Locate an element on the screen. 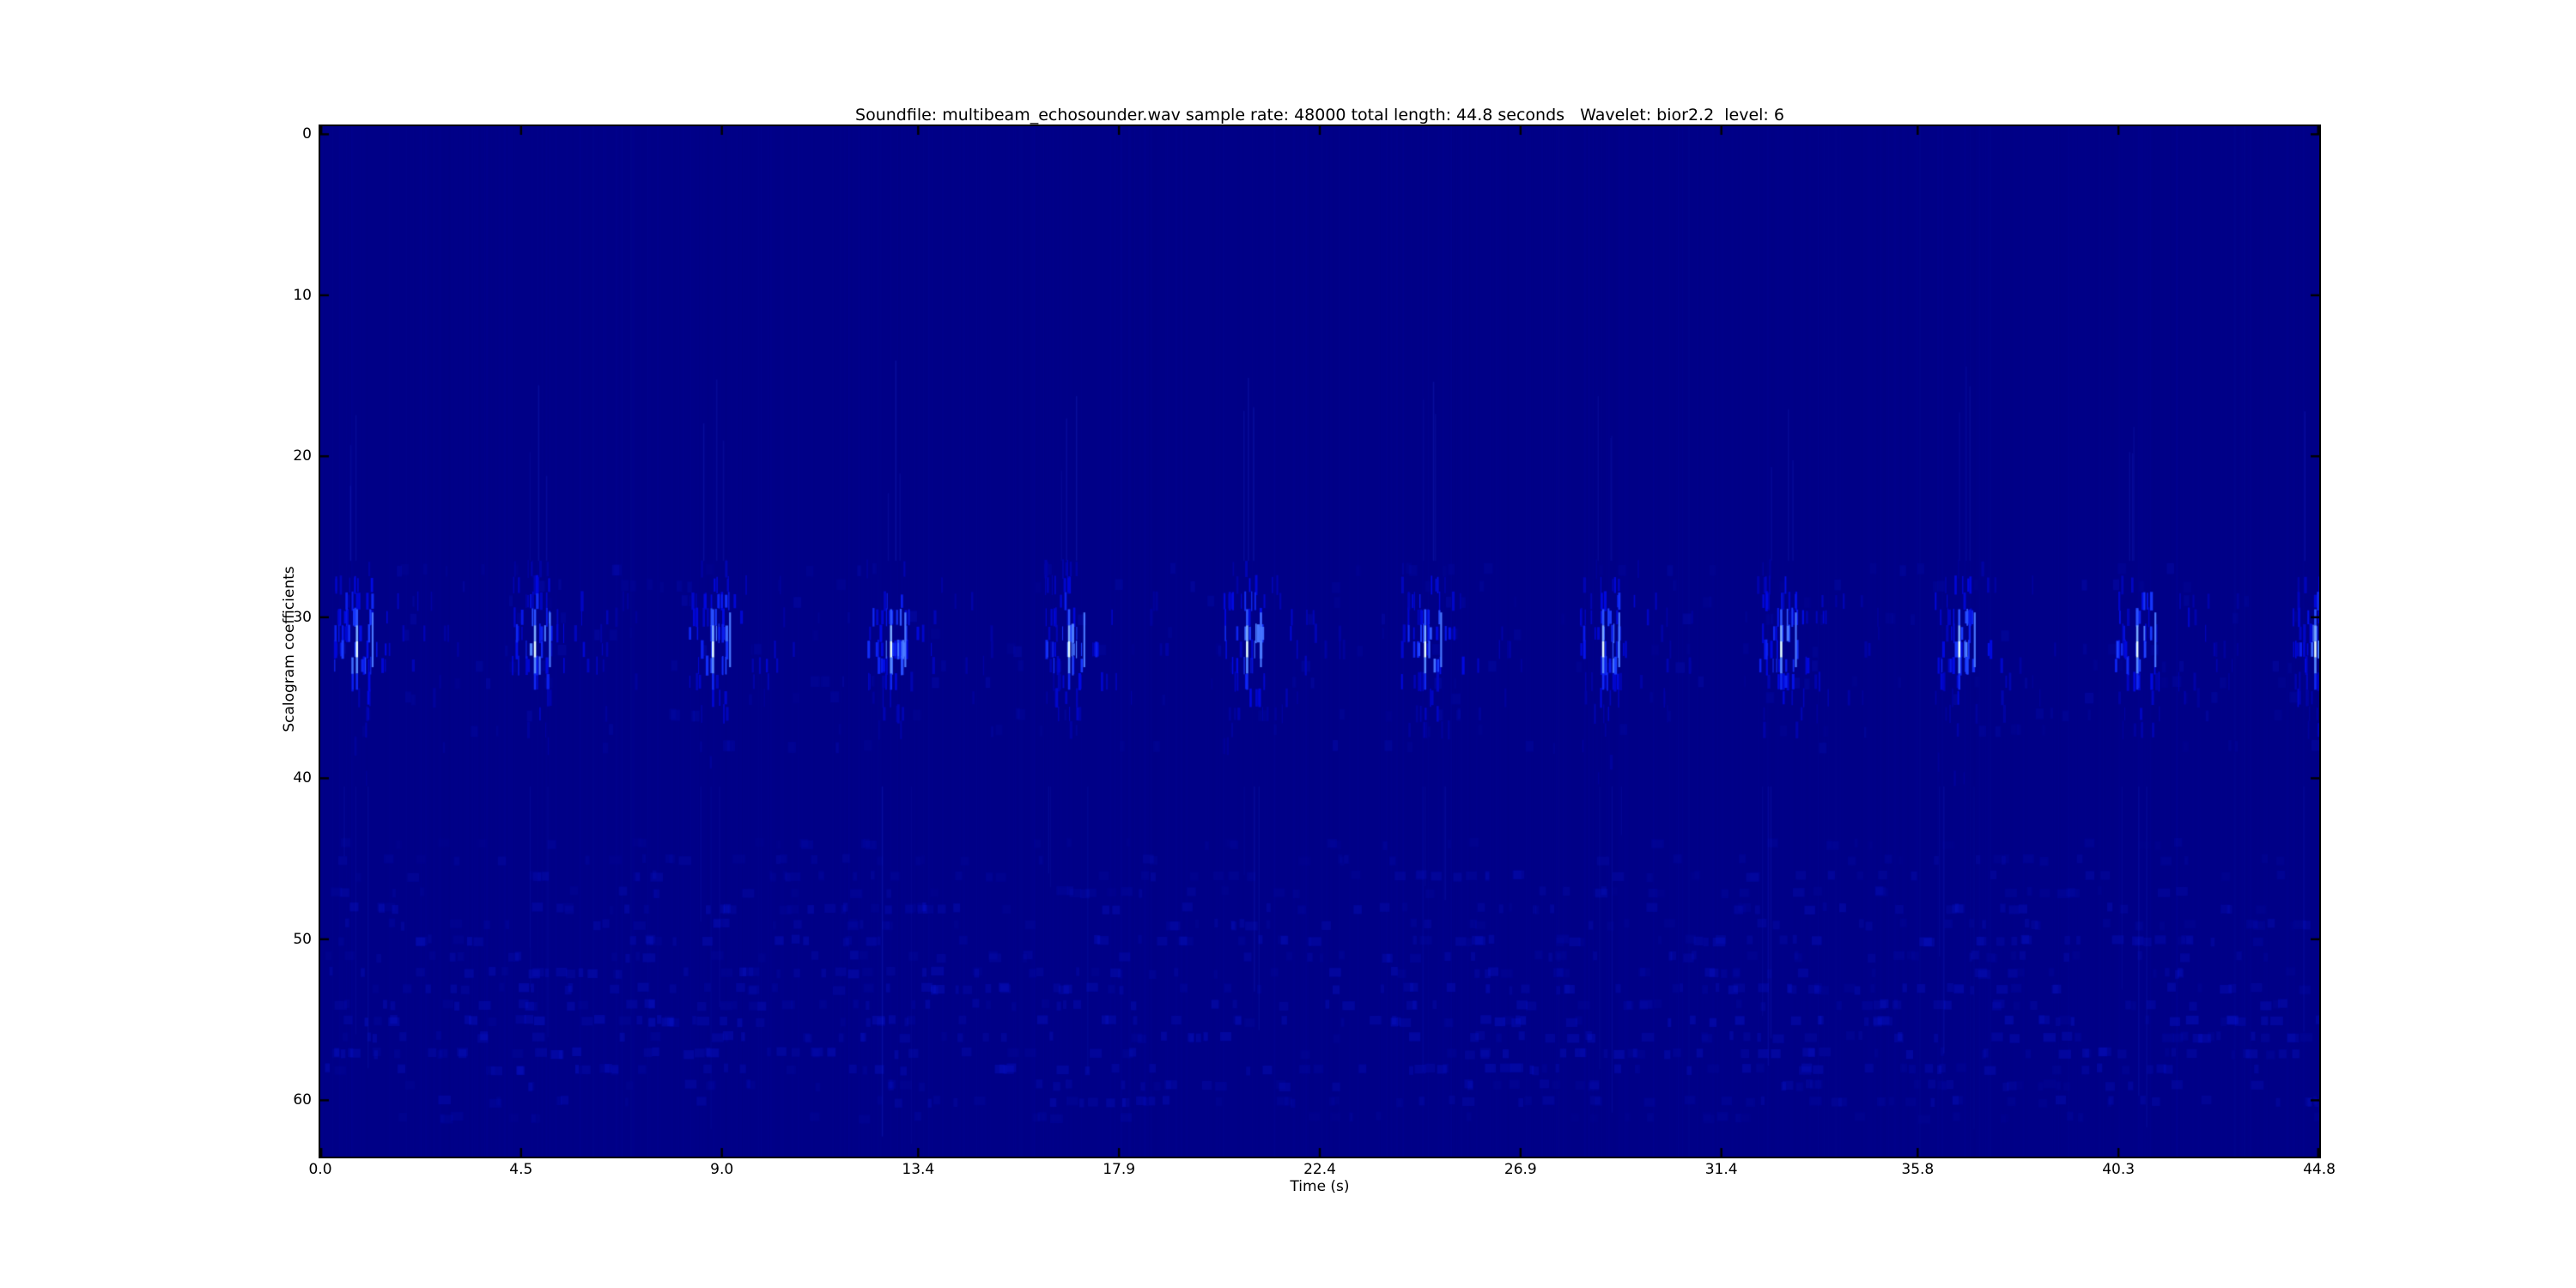 The width and height of the screenshot is (2576, 1288). x-tick-label: 0.0 is located at coordinates (320, 1169).